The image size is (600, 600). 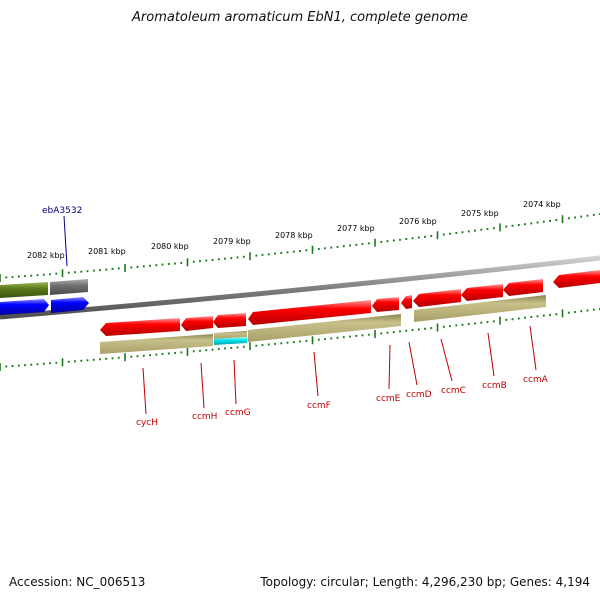 What do you see at coordinates (324, 328) in the screenshot?
I see `cds-ccmF-ccmE` at bounding box center [324, 328].